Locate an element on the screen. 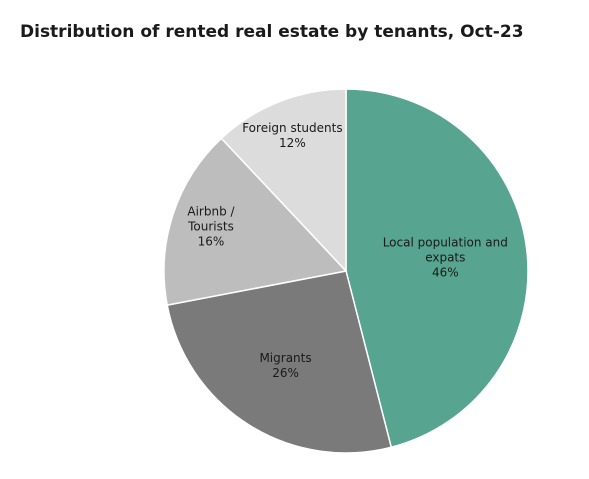  slice-label: Foreign students 12% is located at coordinates (292, 136).